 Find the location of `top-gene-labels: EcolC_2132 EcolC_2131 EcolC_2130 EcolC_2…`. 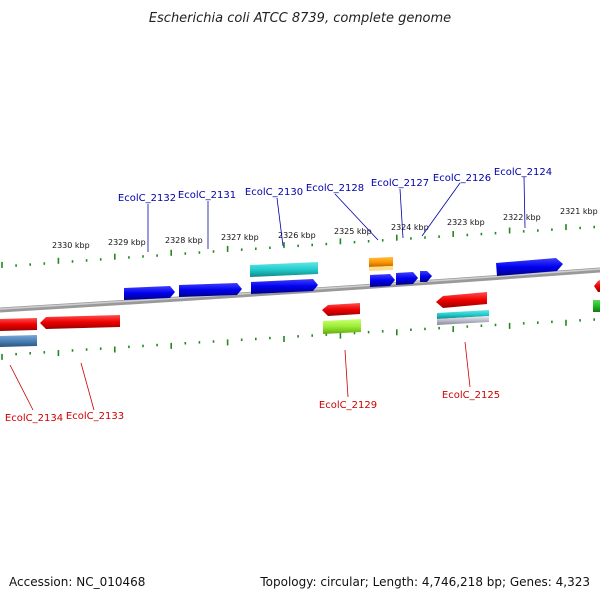

top-gene-labels: EcolC_2132 EcolC_2131 EcolC_2130 EcolC_2… is located at coordinates (335, 185).